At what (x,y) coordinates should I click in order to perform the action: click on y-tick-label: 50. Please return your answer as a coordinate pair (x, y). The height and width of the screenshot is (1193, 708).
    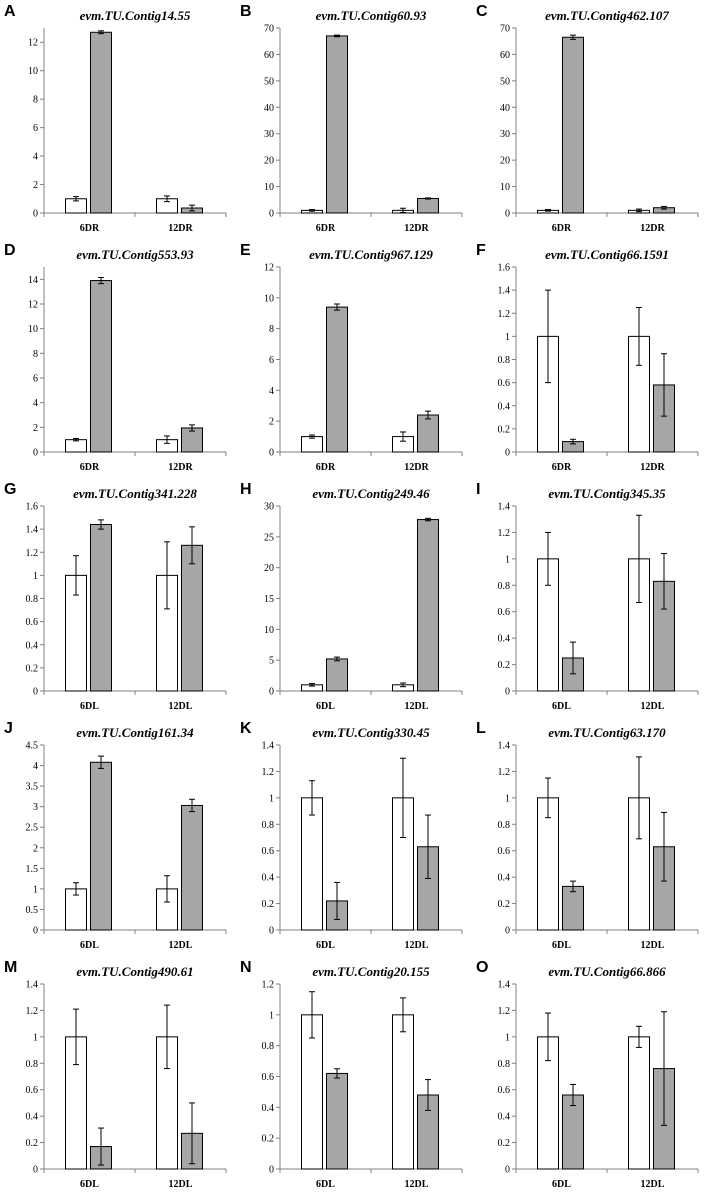
    Looking at the image, I should click on (269, 81).